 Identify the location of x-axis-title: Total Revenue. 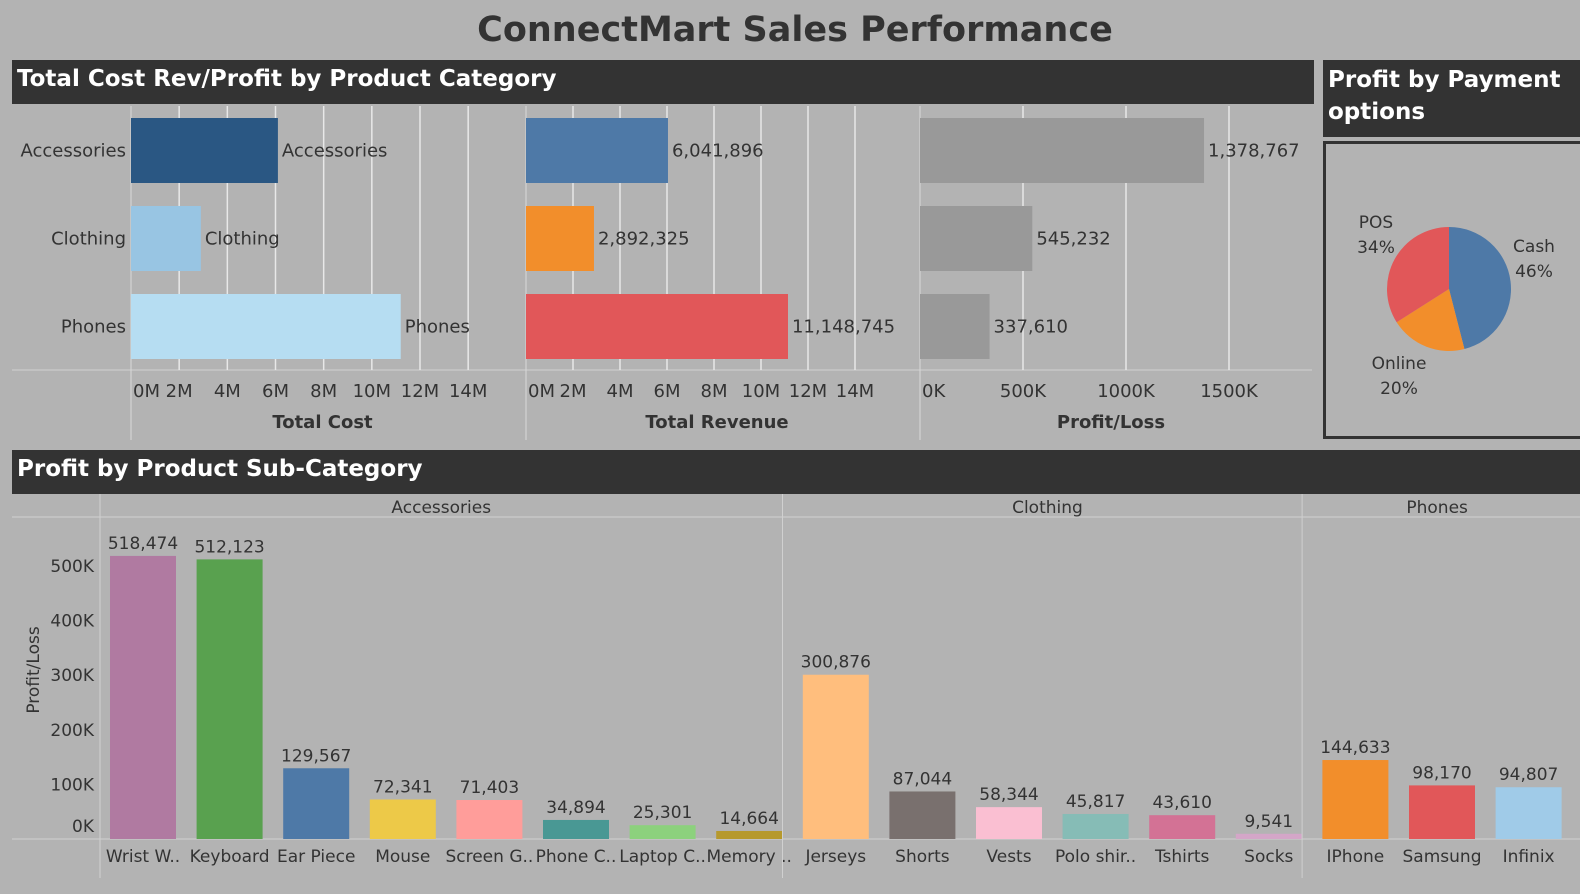
(716, 422).